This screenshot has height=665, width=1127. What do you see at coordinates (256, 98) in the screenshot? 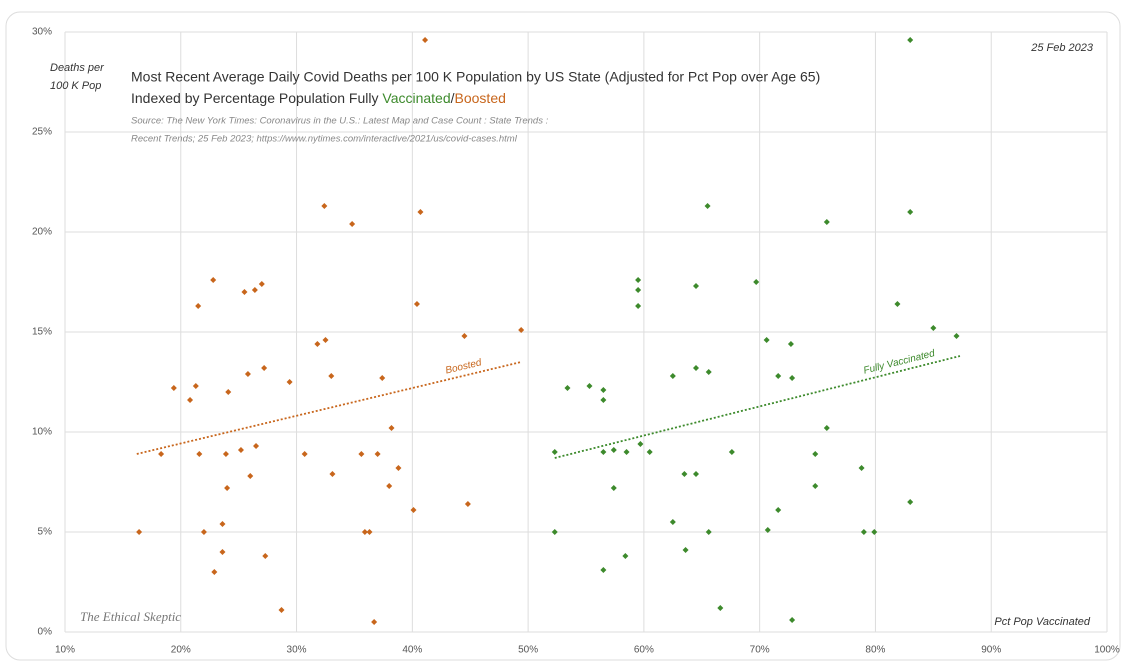
I see `subtitle-part: Indexed by Percentage Population Fully` at bounding box center [256, 98].